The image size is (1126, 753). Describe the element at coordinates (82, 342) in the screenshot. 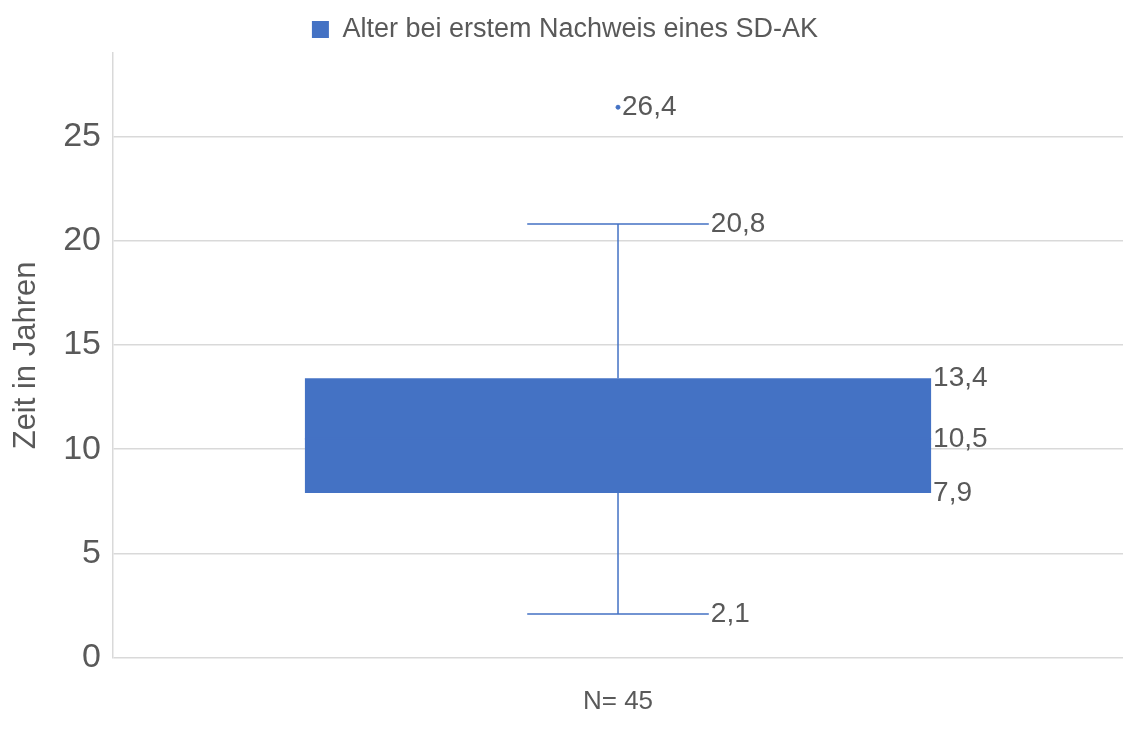

I see `y-tick-label: 15` at that location.